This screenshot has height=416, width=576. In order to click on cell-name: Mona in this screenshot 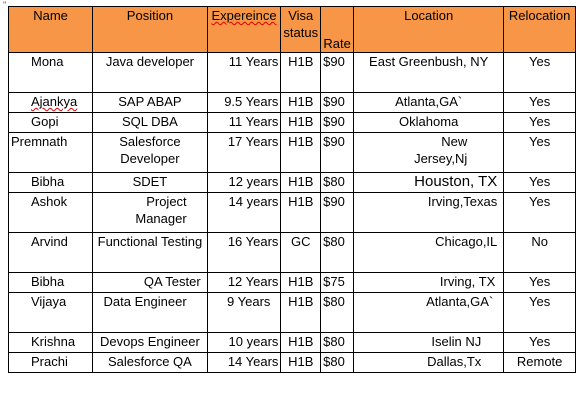, I will do `click(50, 72)`.